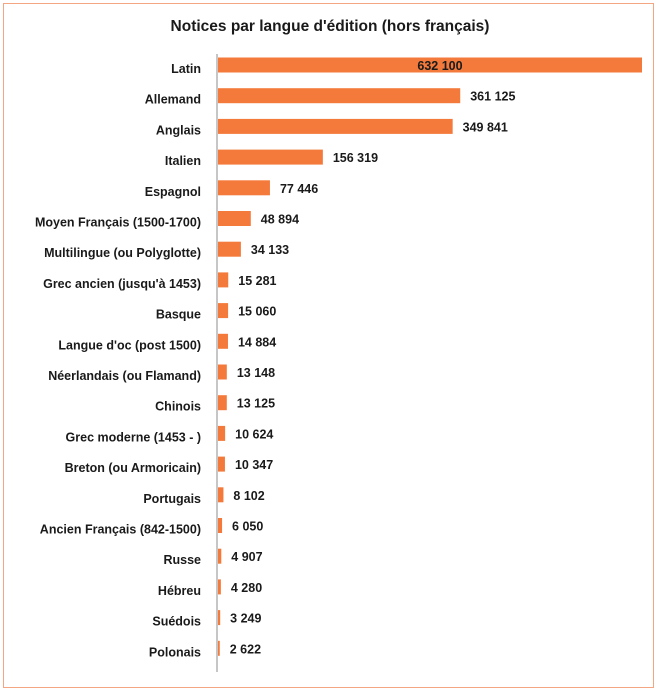  Describe the element at coordinates (247, 527) in the screenshot. I see `value-label: 6 050` at that location.